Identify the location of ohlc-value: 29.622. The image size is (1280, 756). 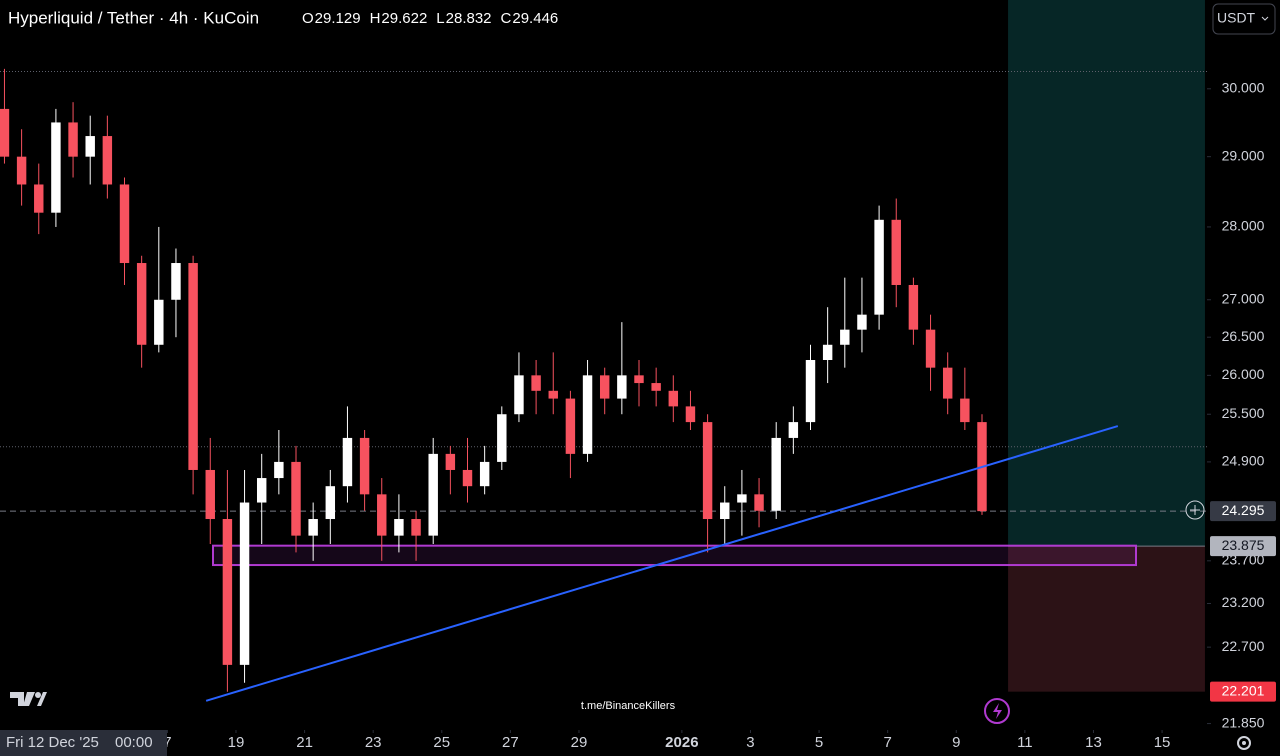
(404, 18).